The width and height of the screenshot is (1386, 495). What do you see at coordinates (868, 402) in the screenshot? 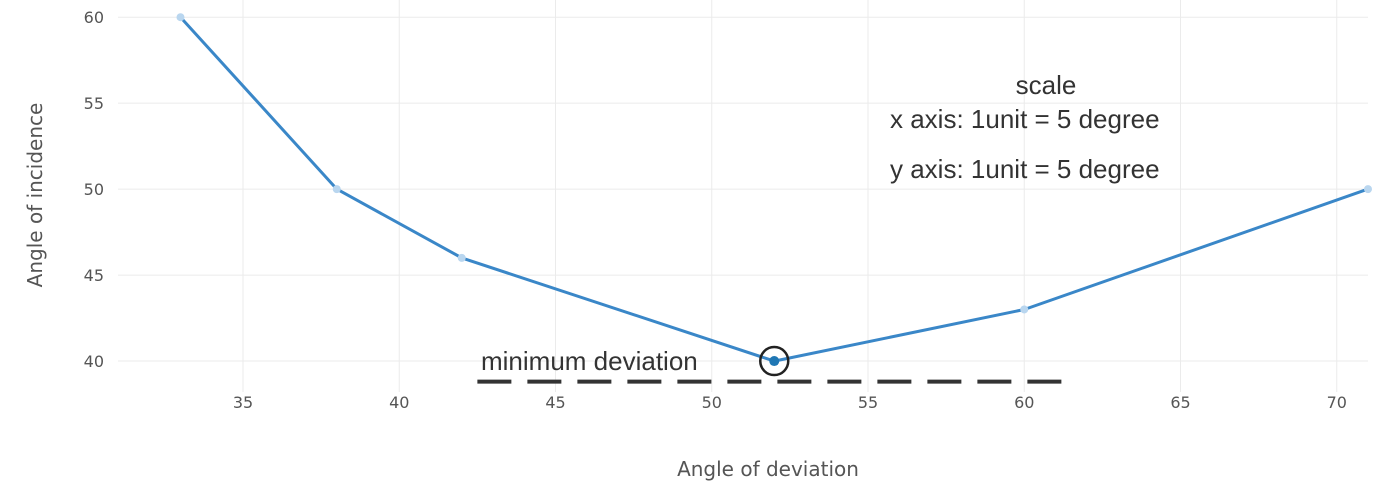
I see `x-tick-label: 55` at bounding box center [868, 402].